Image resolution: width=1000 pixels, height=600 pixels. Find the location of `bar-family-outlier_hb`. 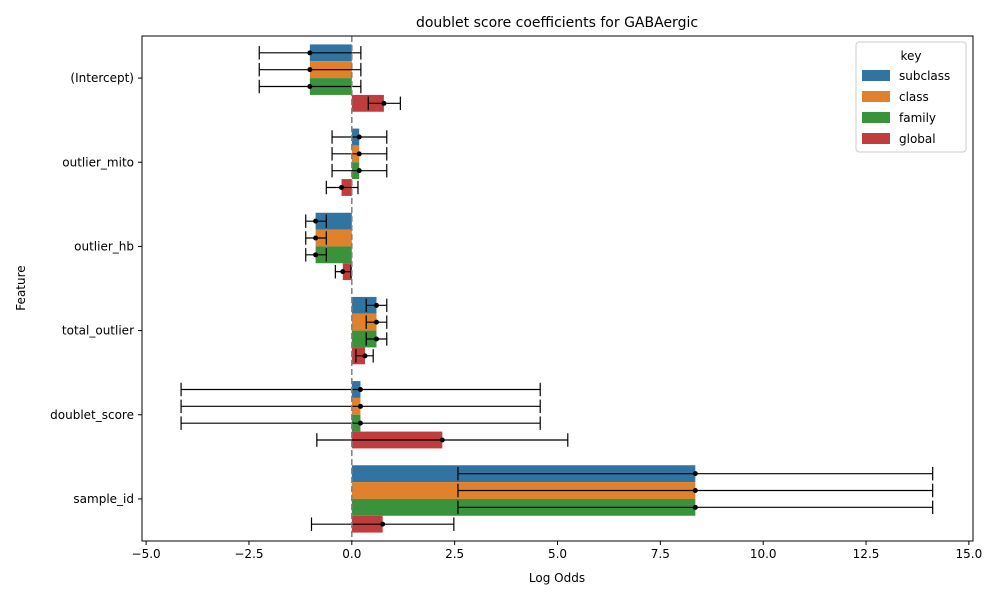

bar-family-outlier_hb is located at coordinates (333, 255).